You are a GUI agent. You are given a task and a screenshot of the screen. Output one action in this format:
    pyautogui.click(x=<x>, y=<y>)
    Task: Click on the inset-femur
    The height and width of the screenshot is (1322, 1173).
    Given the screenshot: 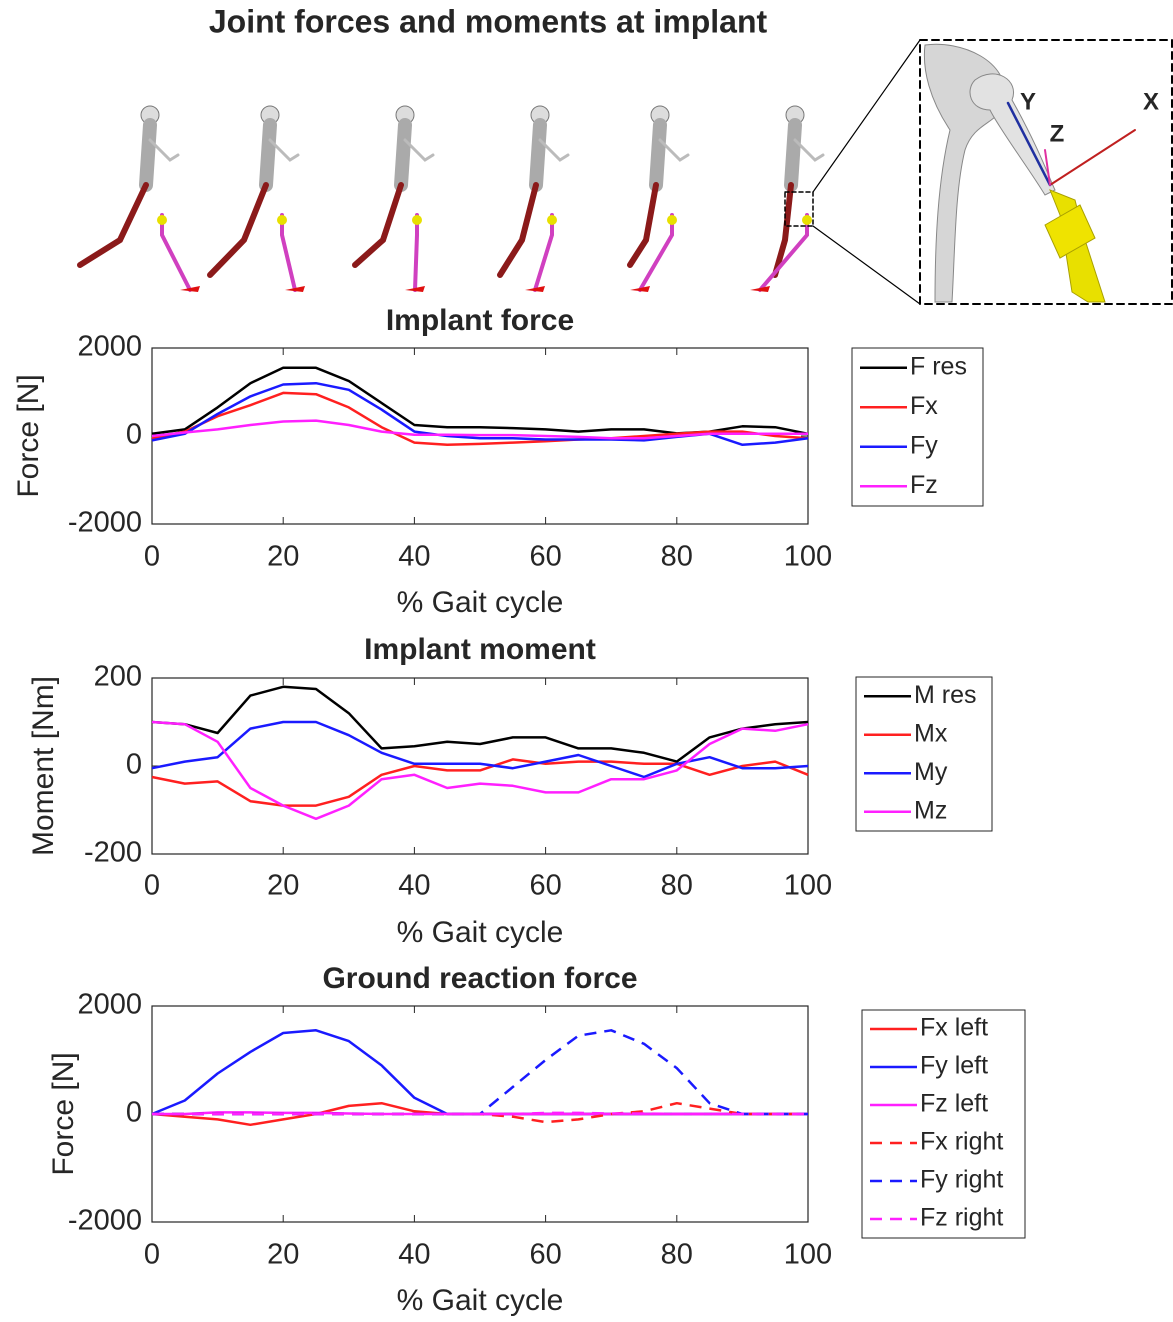 What is the action you would take?
    pyautogui.click(x=1012, y=134)
    